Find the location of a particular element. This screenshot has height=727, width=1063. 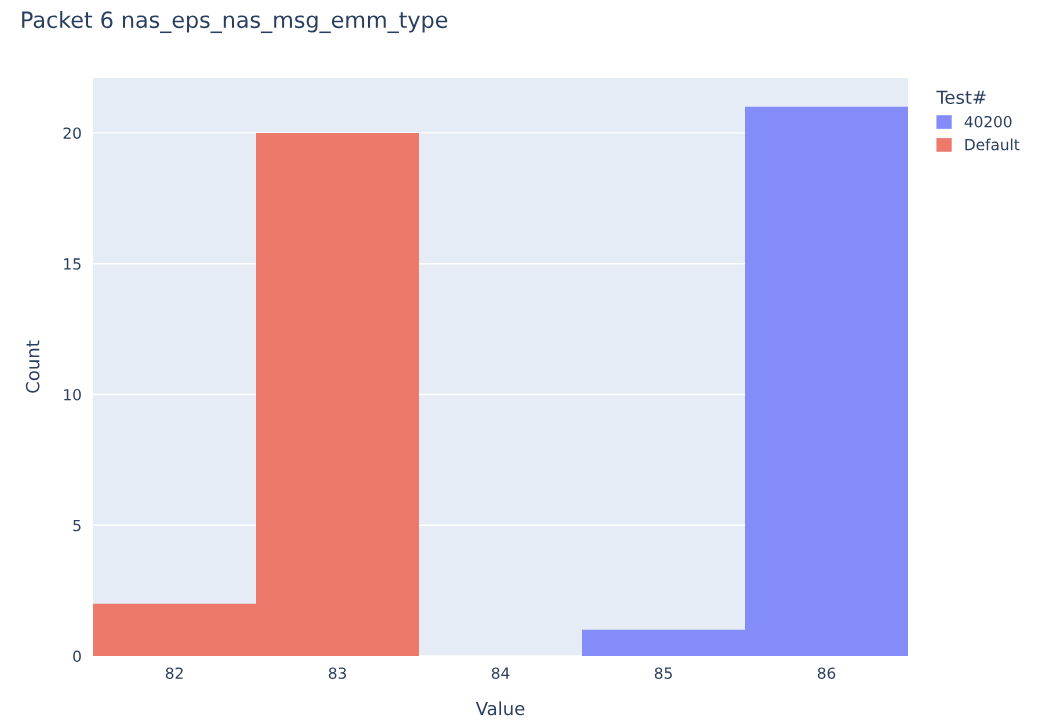

y-tick-label: 5 is located at coordinates (77, 525).